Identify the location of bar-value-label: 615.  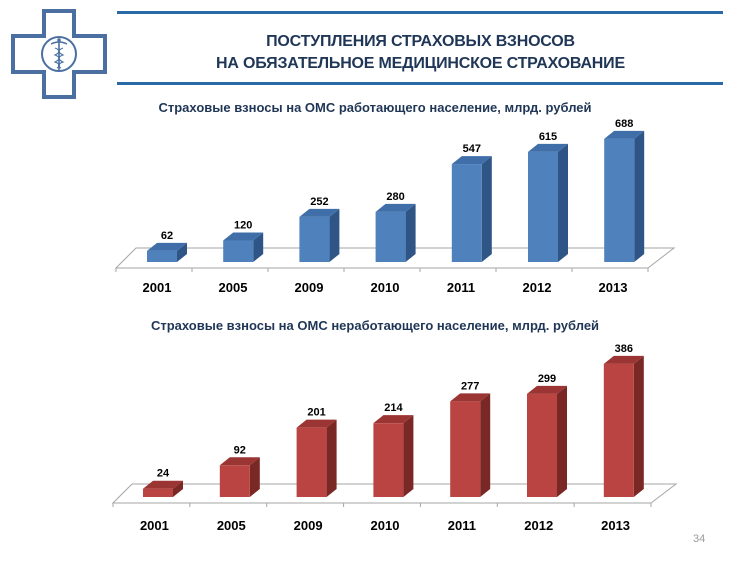
(548, 137).